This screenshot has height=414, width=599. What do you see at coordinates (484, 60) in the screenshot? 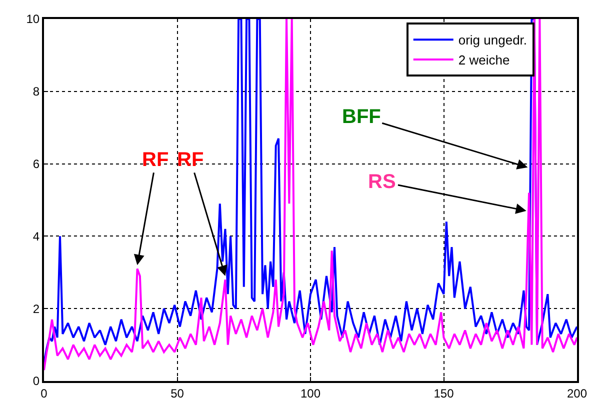
I see `legend-label: 2 weiche` at bounding box center [484, 60].